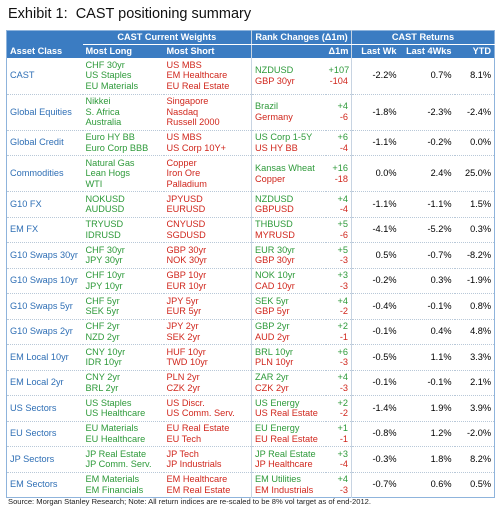 The image size is (500, 514). I want to click on rank-name: PLN 10yr, so click(274, 362).